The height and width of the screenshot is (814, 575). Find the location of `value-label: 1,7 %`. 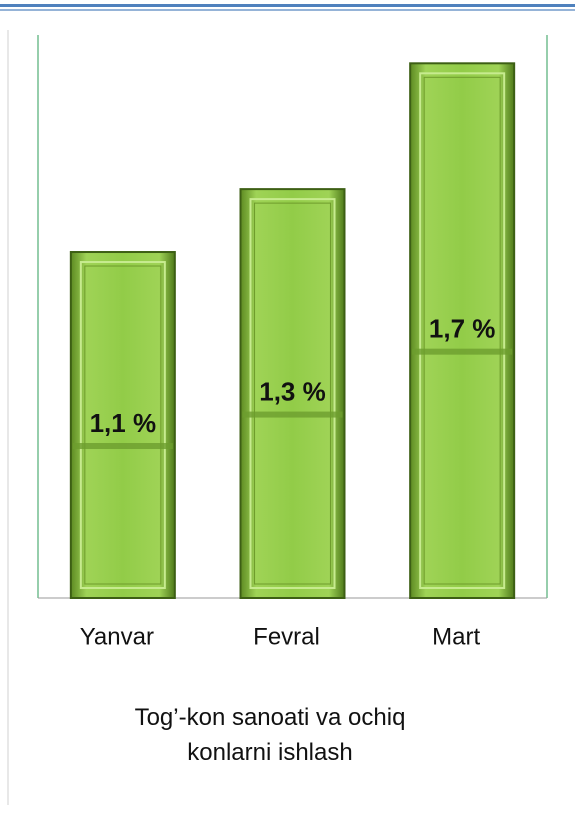

value-label: 1,7 % is located at coordinates (462, 329).